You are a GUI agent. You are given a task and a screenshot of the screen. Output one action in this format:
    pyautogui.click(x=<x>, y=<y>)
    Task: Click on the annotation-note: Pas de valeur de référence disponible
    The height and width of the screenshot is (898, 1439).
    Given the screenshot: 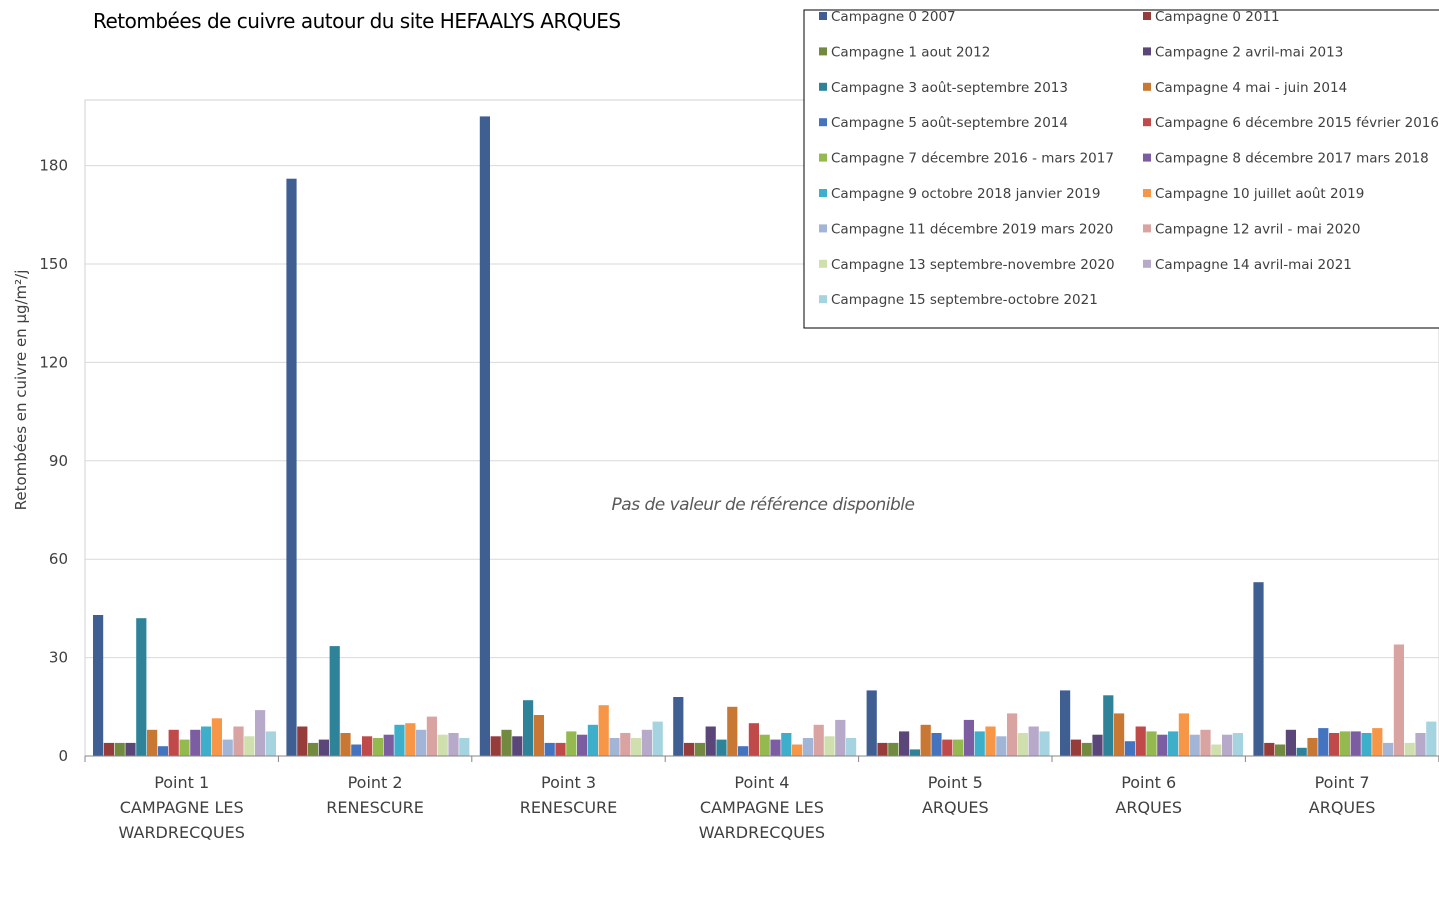 What is the action you would take?
    pyautogui.click(x=763, y=505)
    